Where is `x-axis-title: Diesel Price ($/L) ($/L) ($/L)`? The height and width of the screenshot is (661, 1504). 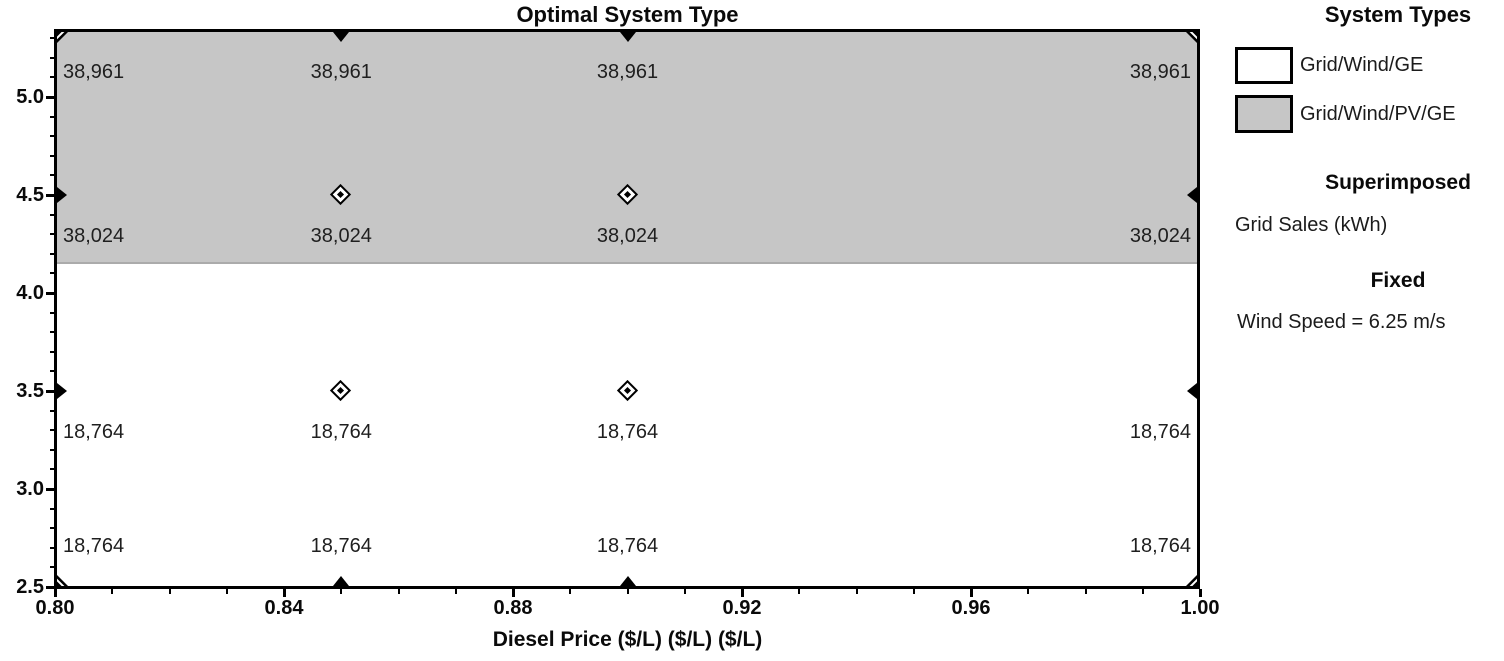 x-axis-title: Diesel Price ($/L) ($/L) ($/L) is located at coordinates (627, 639).